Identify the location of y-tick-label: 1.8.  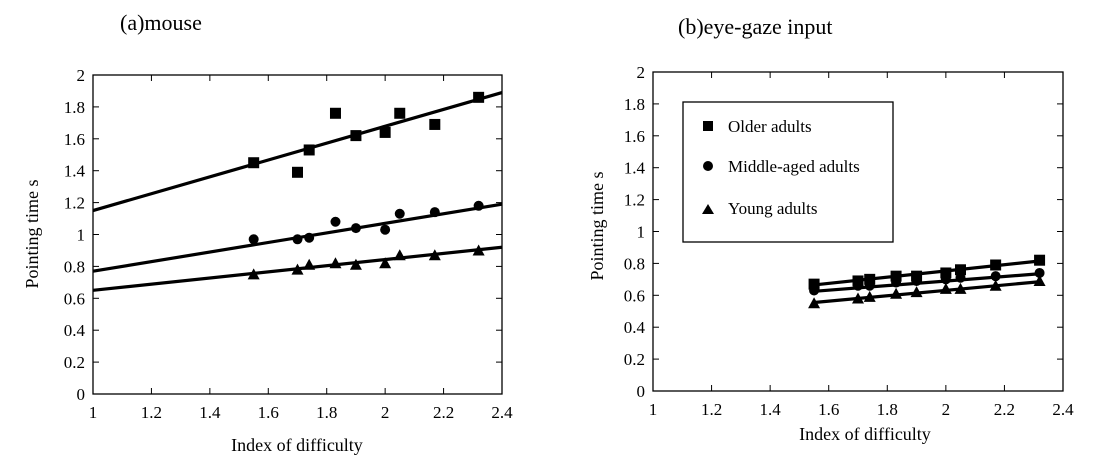
(634, 104).